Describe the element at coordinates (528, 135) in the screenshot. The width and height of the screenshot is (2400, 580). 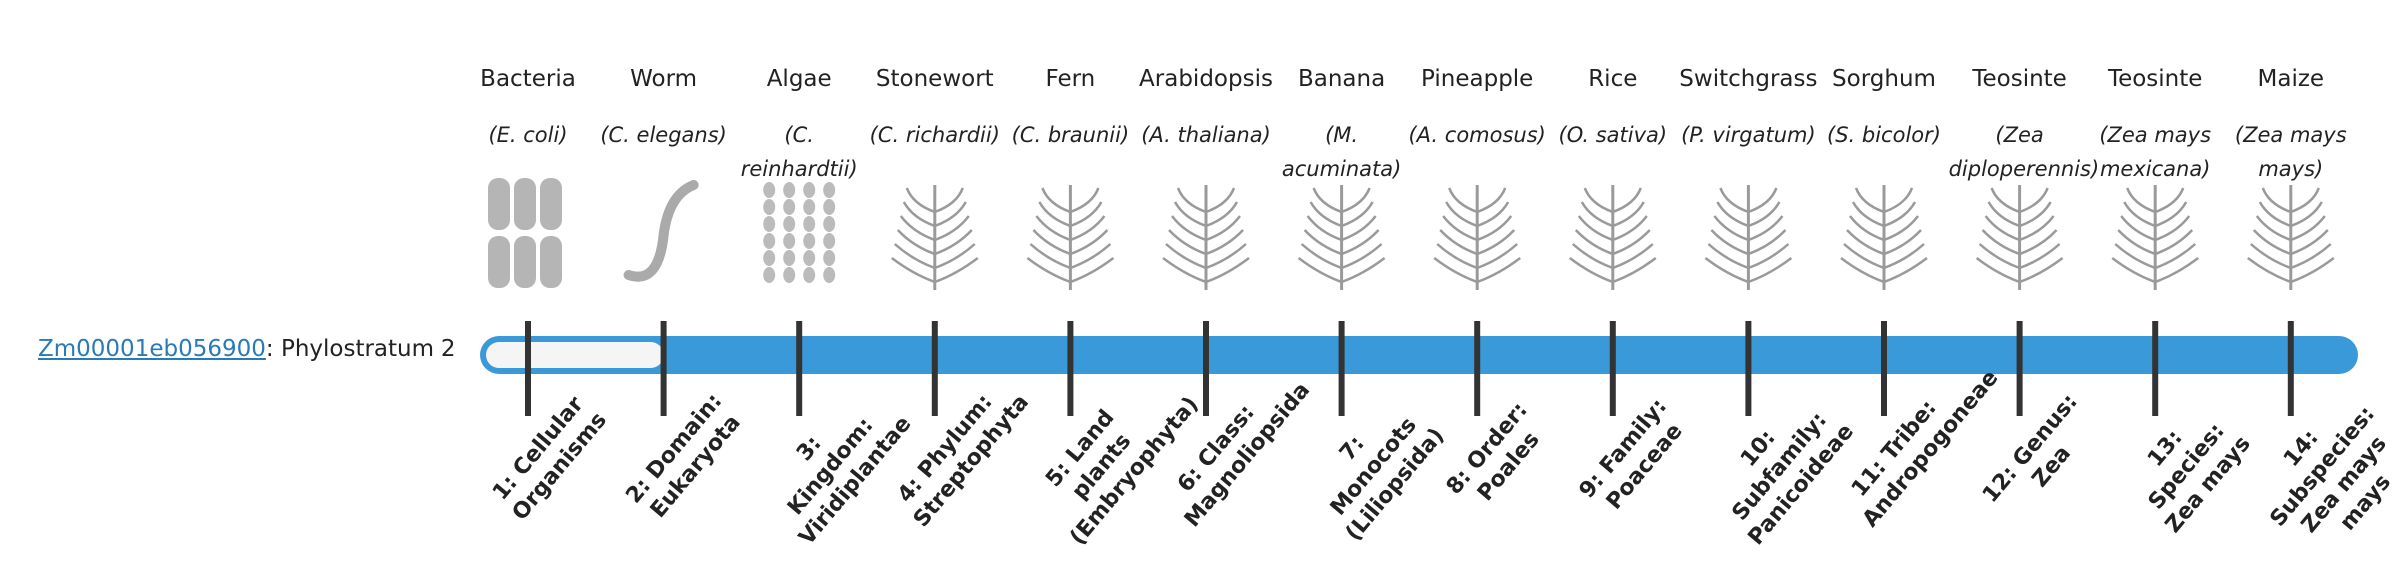
I see `organism-species: (E. coli)` at that location.